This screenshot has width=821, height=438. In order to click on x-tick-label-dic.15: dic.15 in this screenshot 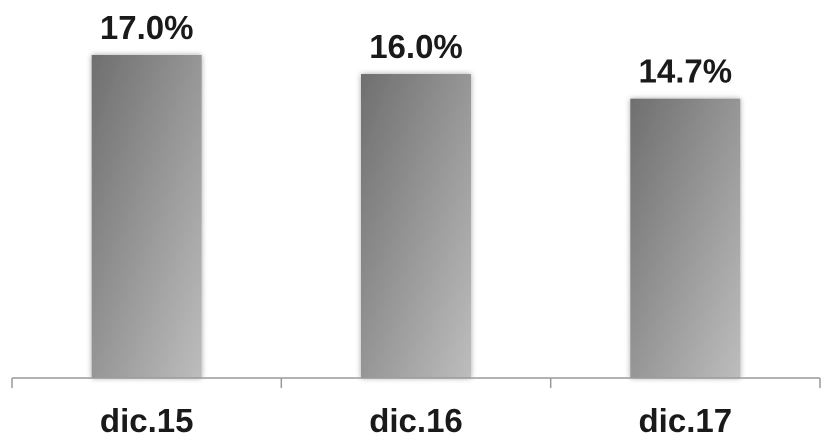, I will do `click(147, 420)`.